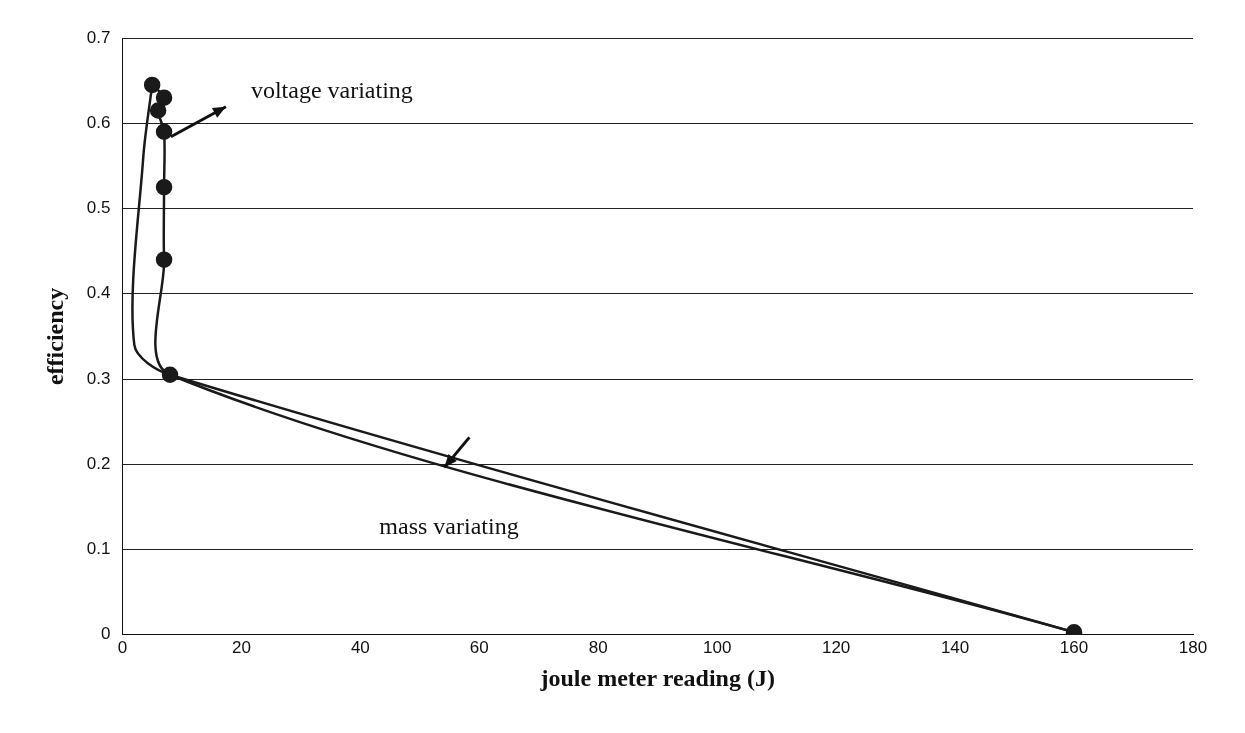  I want to click on x-tick-label: 80, so click(598, 647).